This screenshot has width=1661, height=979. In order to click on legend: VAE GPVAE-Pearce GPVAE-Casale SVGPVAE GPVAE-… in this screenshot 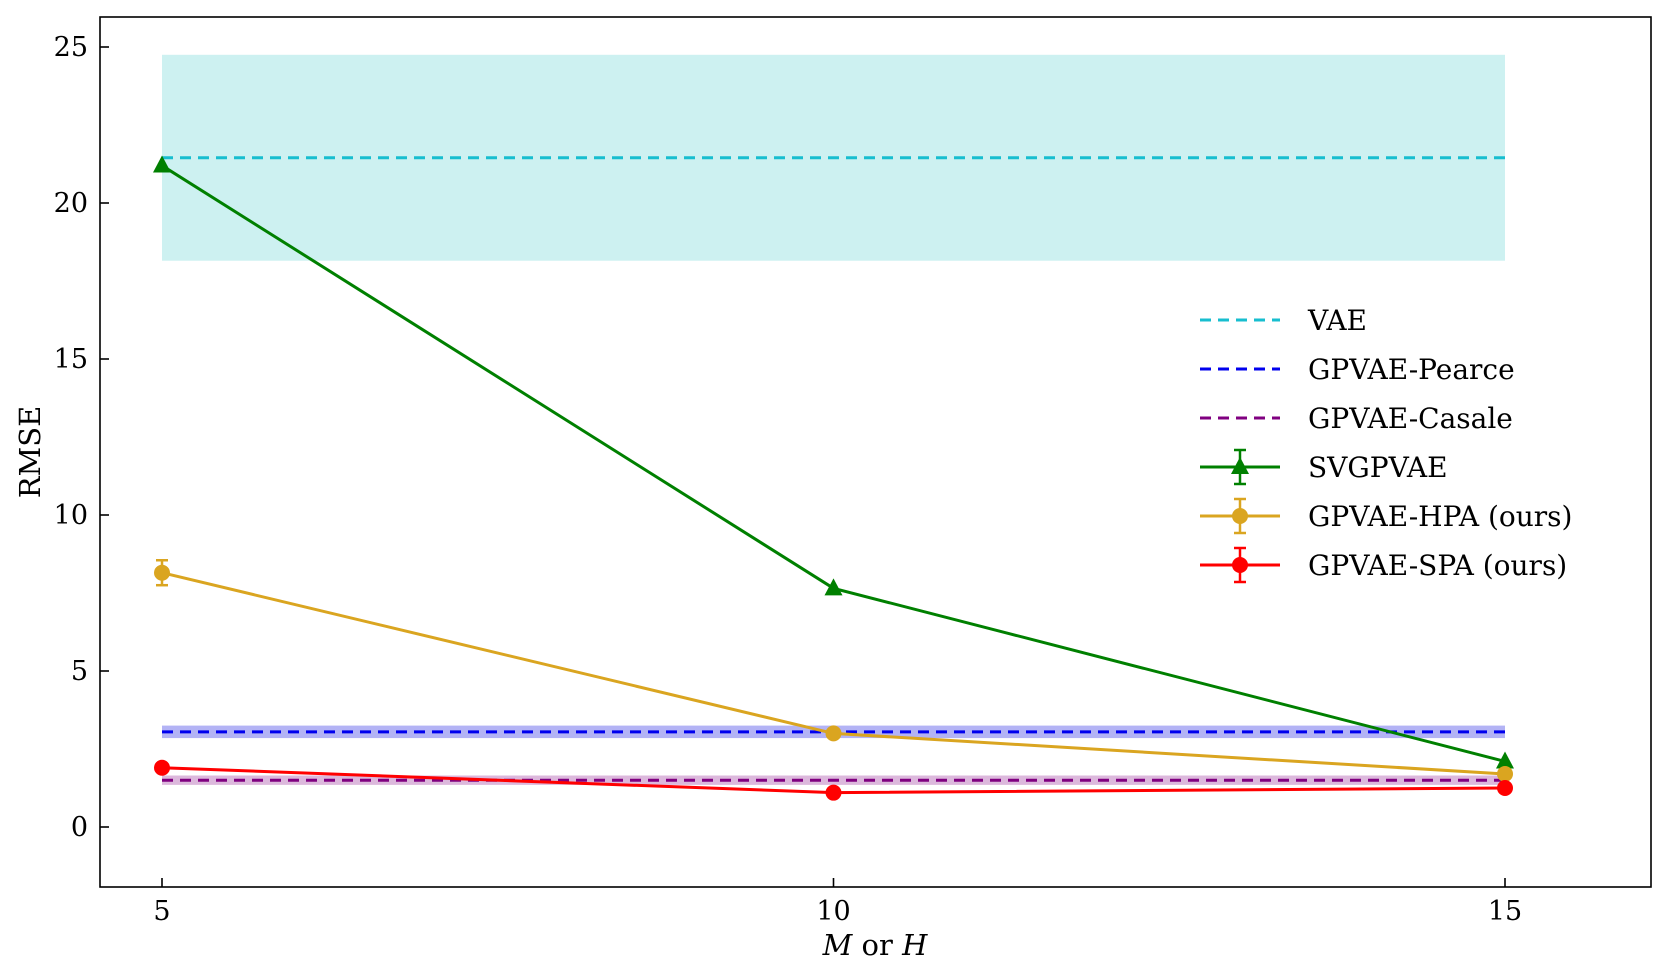, I will do `click(1386, 444)`.